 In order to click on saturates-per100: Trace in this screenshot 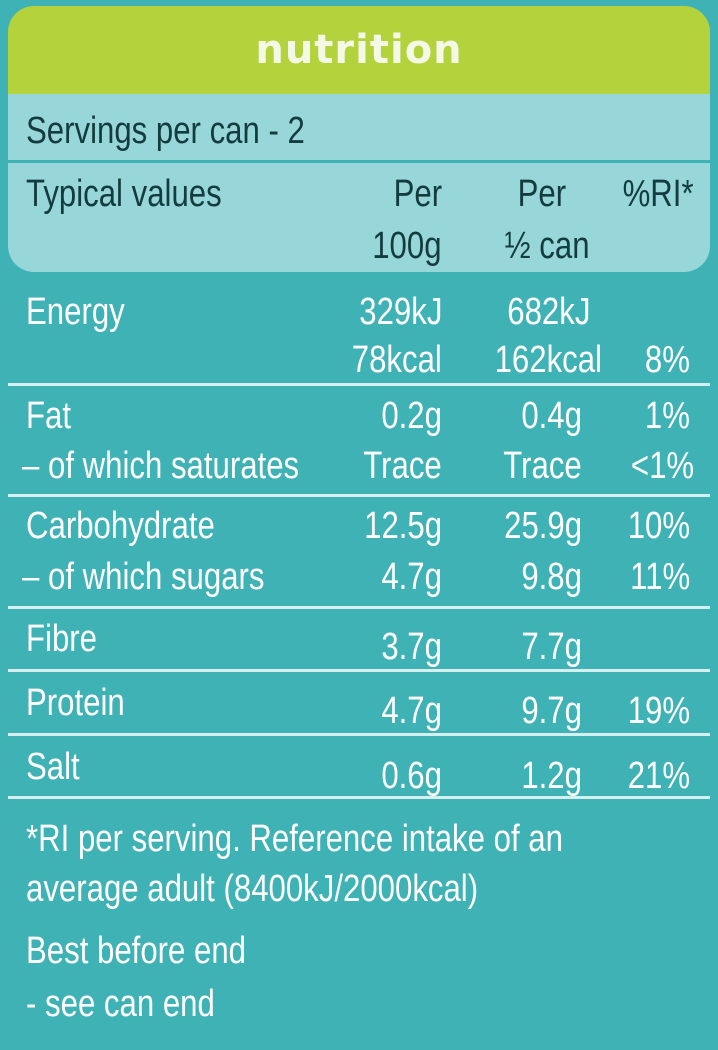, I will do `click(402, 466)`.